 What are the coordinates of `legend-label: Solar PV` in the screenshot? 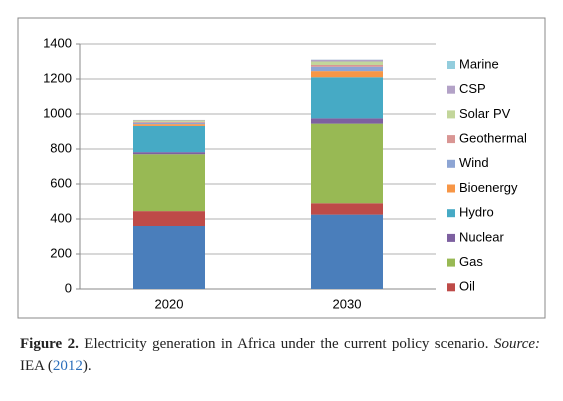 It's located at (485, 113).